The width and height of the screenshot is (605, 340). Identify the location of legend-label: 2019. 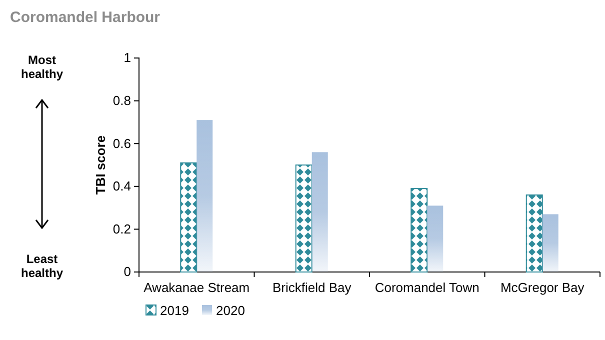
(174, 310).